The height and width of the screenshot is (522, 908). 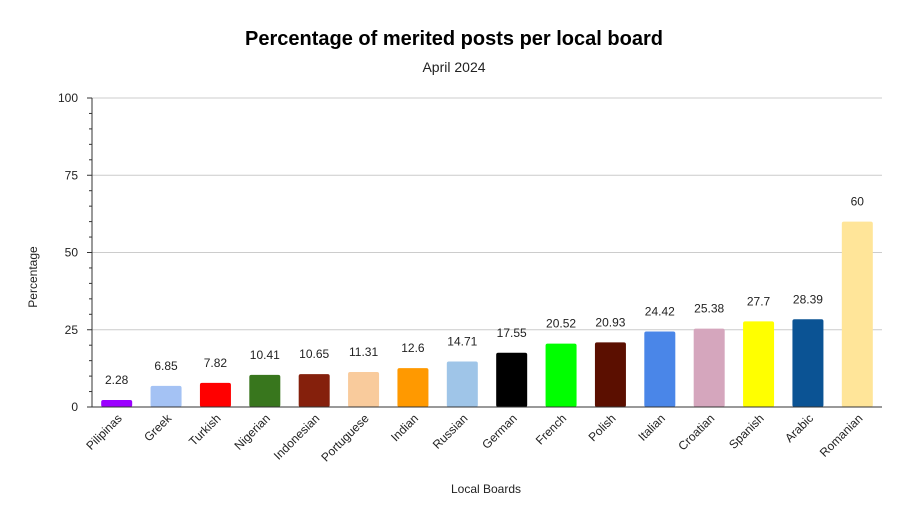 What do you see at coordinates (413, 348) in the screenshot?
I see `data-label: 12.6` at bounding box center [413, 348].